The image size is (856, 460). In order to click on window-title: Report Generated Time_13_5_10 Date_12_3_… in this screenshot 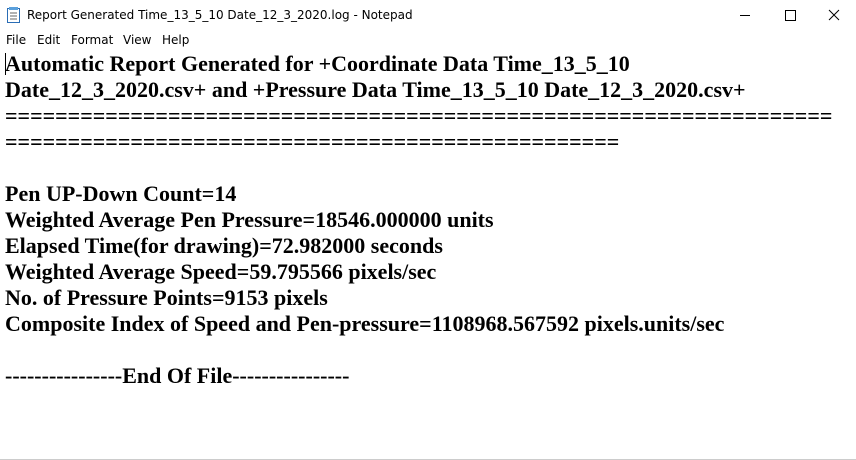, I will do `click(220, 15)`.